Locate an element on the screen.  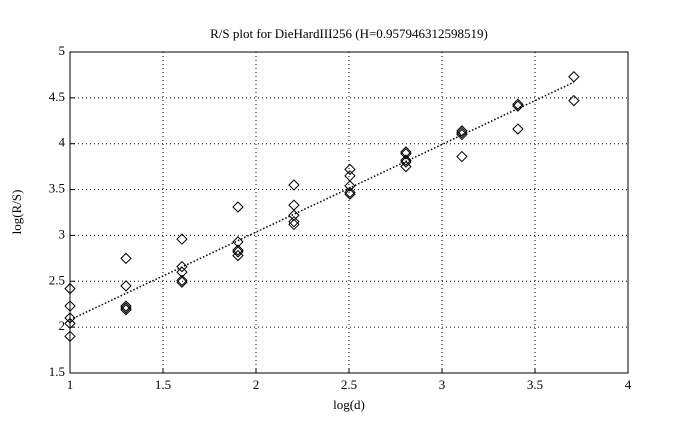
x-tick-label: 3 is located at coordinates (442, 384).